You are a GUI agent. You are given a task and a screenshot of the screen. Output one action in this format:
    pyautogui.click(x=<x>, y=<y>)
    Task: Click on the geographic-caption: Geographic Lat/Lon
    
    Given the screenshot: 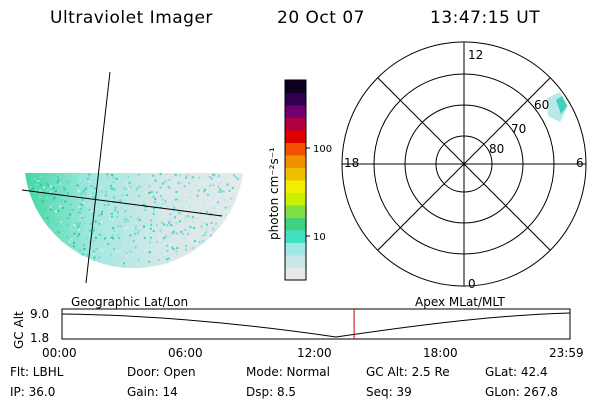 What is the action you would take?
    pyautogui.click(x=129, y=302)
    